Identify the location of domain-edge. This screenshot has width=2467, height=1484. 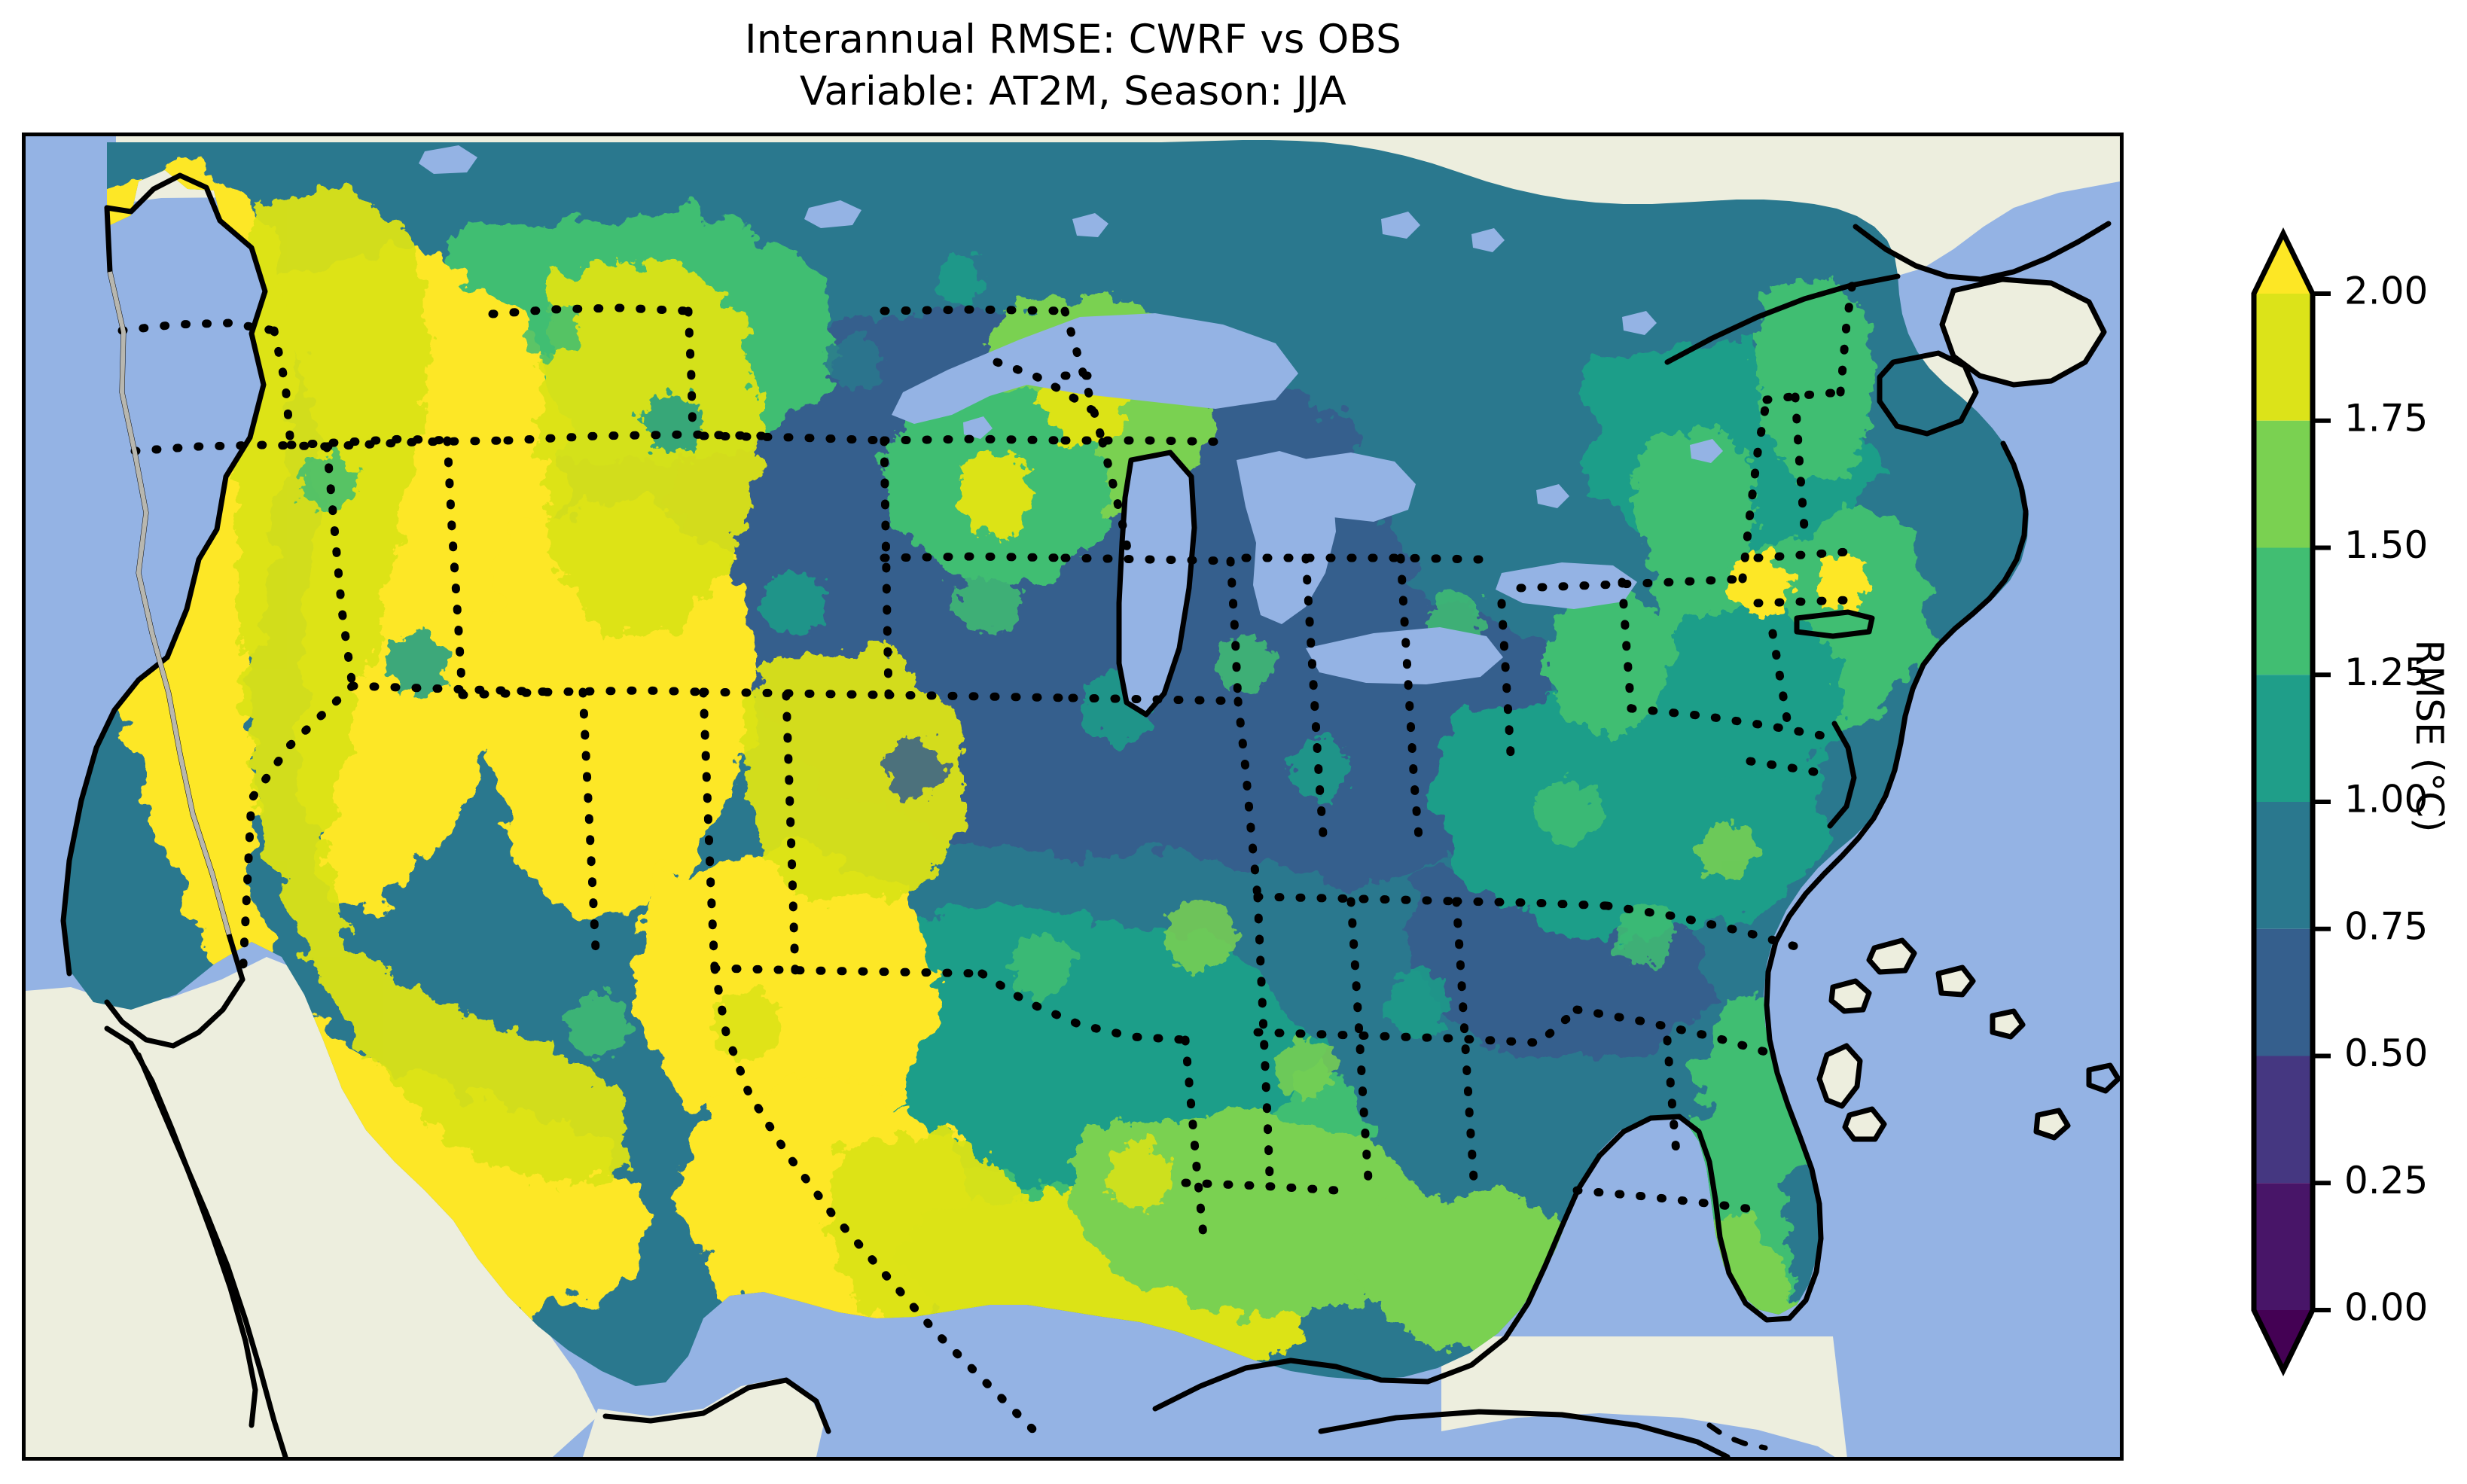
(169, 603).